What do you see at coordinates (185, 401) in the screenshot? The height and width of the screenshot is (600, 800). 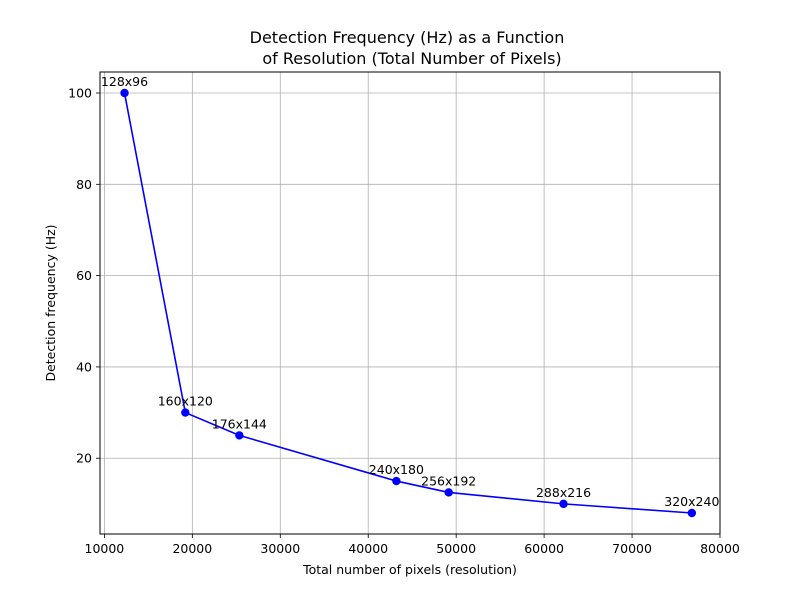 I see `point-label: 160x120` at bounding box center [185, 401].